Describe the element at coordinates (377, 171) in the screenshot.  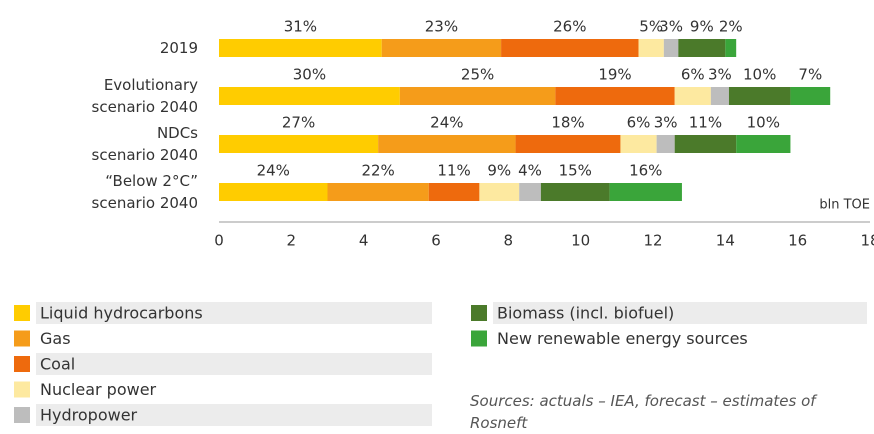
I see `segment-label: 22%` at that location.